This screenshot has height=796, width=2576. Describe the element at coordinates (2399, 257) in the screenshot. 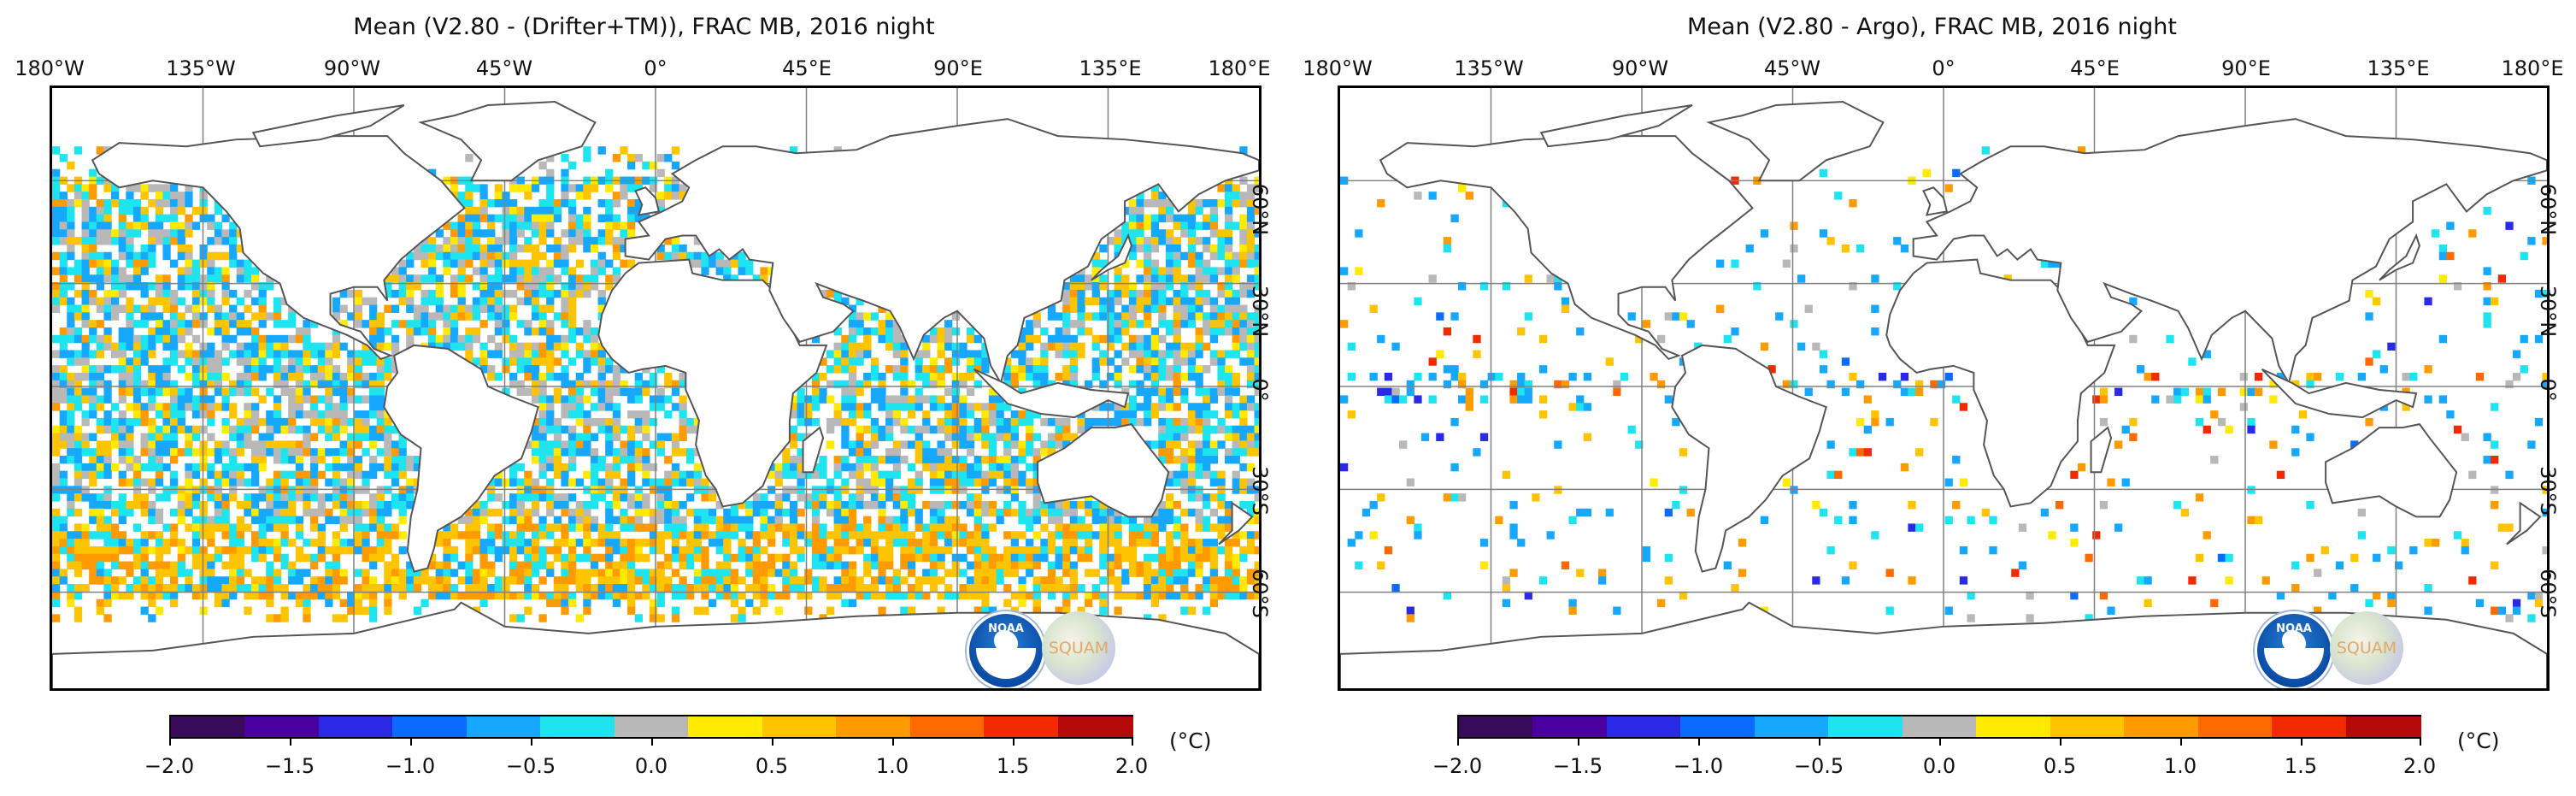

I see `landmass-japan` at that location.